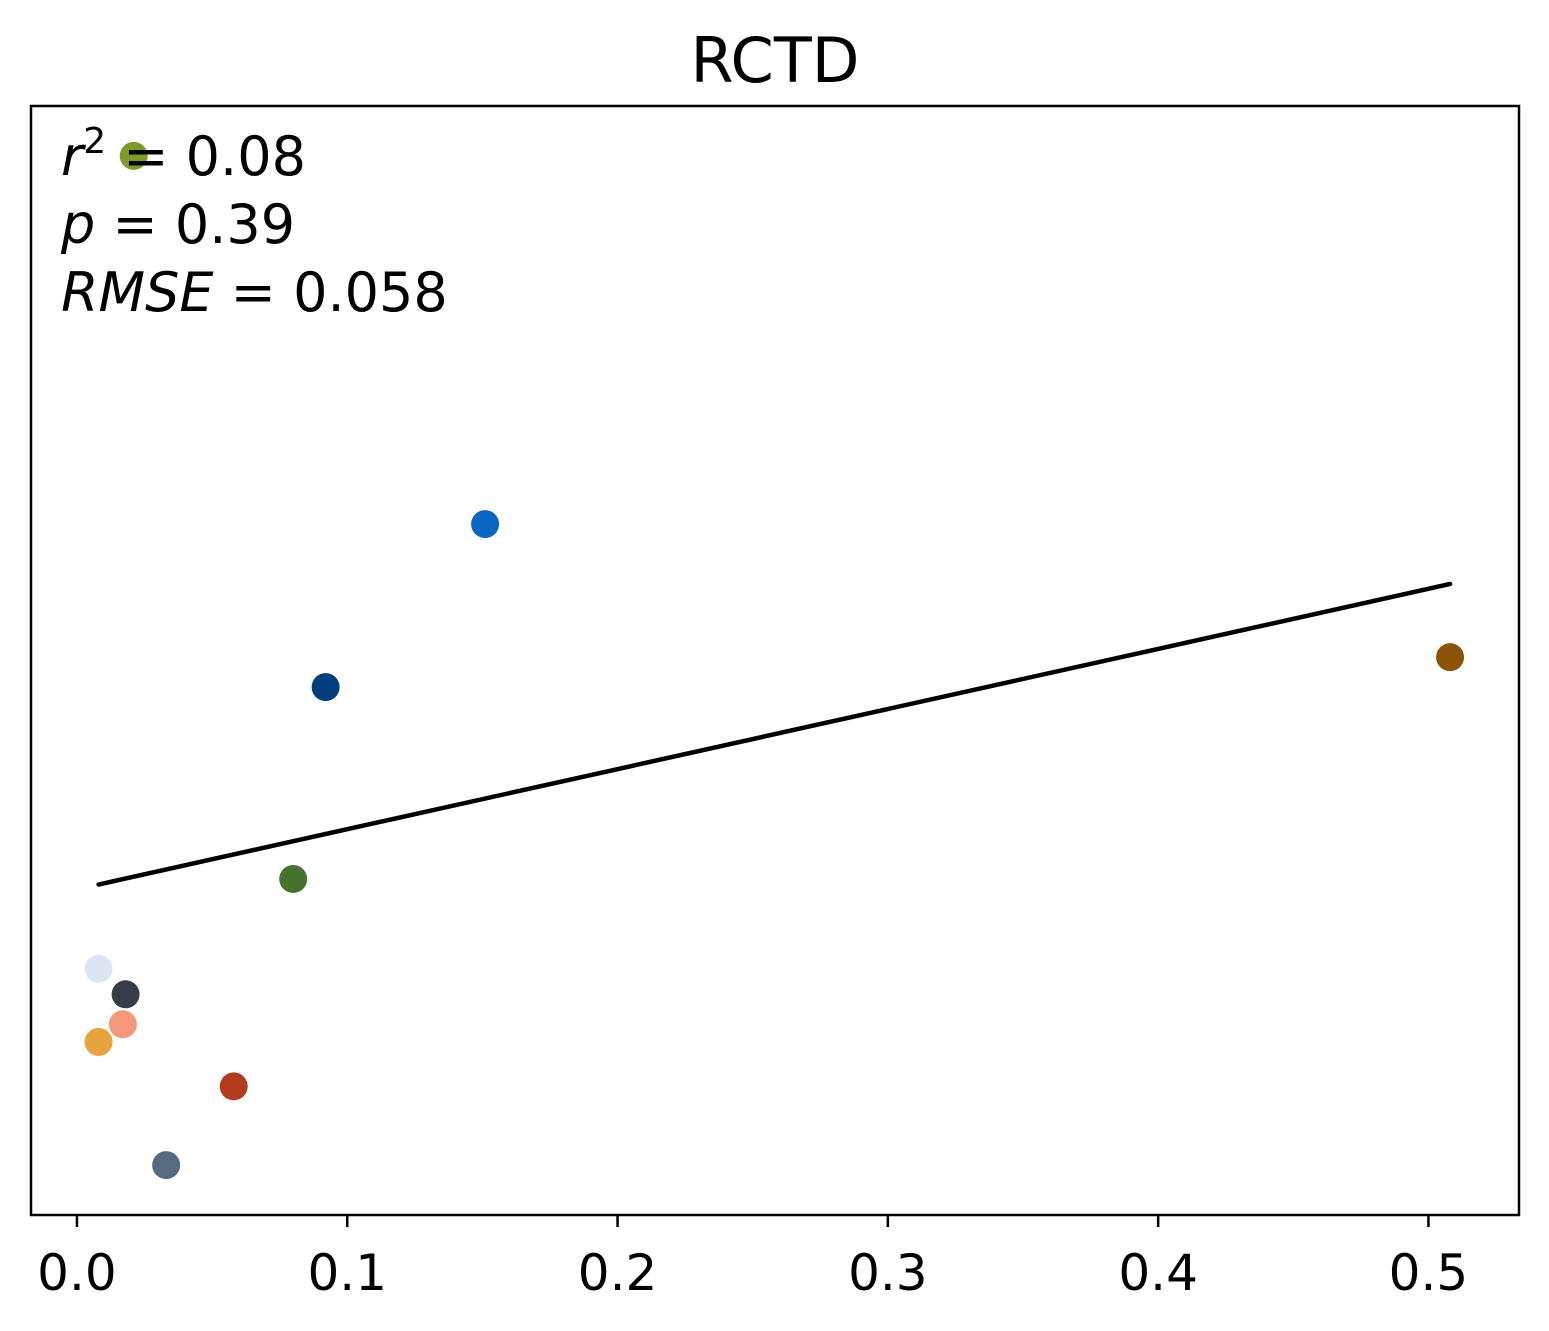 The width and height of the screenshot is (1549, 1331). What do you see at coordinates (331, 292) in the screenshot?
I see `stat-value: = 0.058` at bounding box center [331, 292].